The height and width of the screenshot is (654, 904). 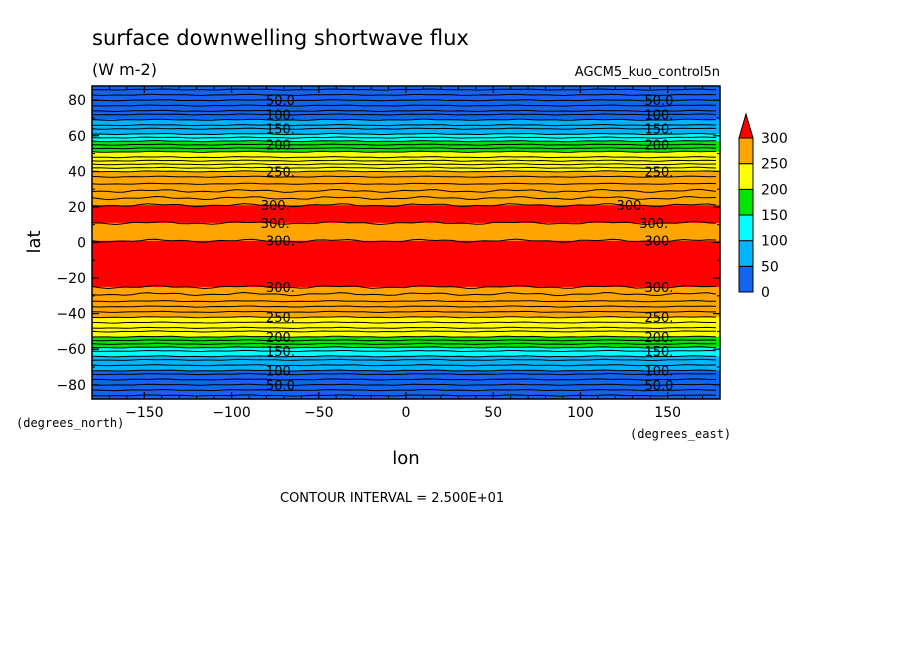 What do you see at coordinates (275, 224) in the screenshot?
I see `contour-label-12: 300.` at bounding box center [275, 224].